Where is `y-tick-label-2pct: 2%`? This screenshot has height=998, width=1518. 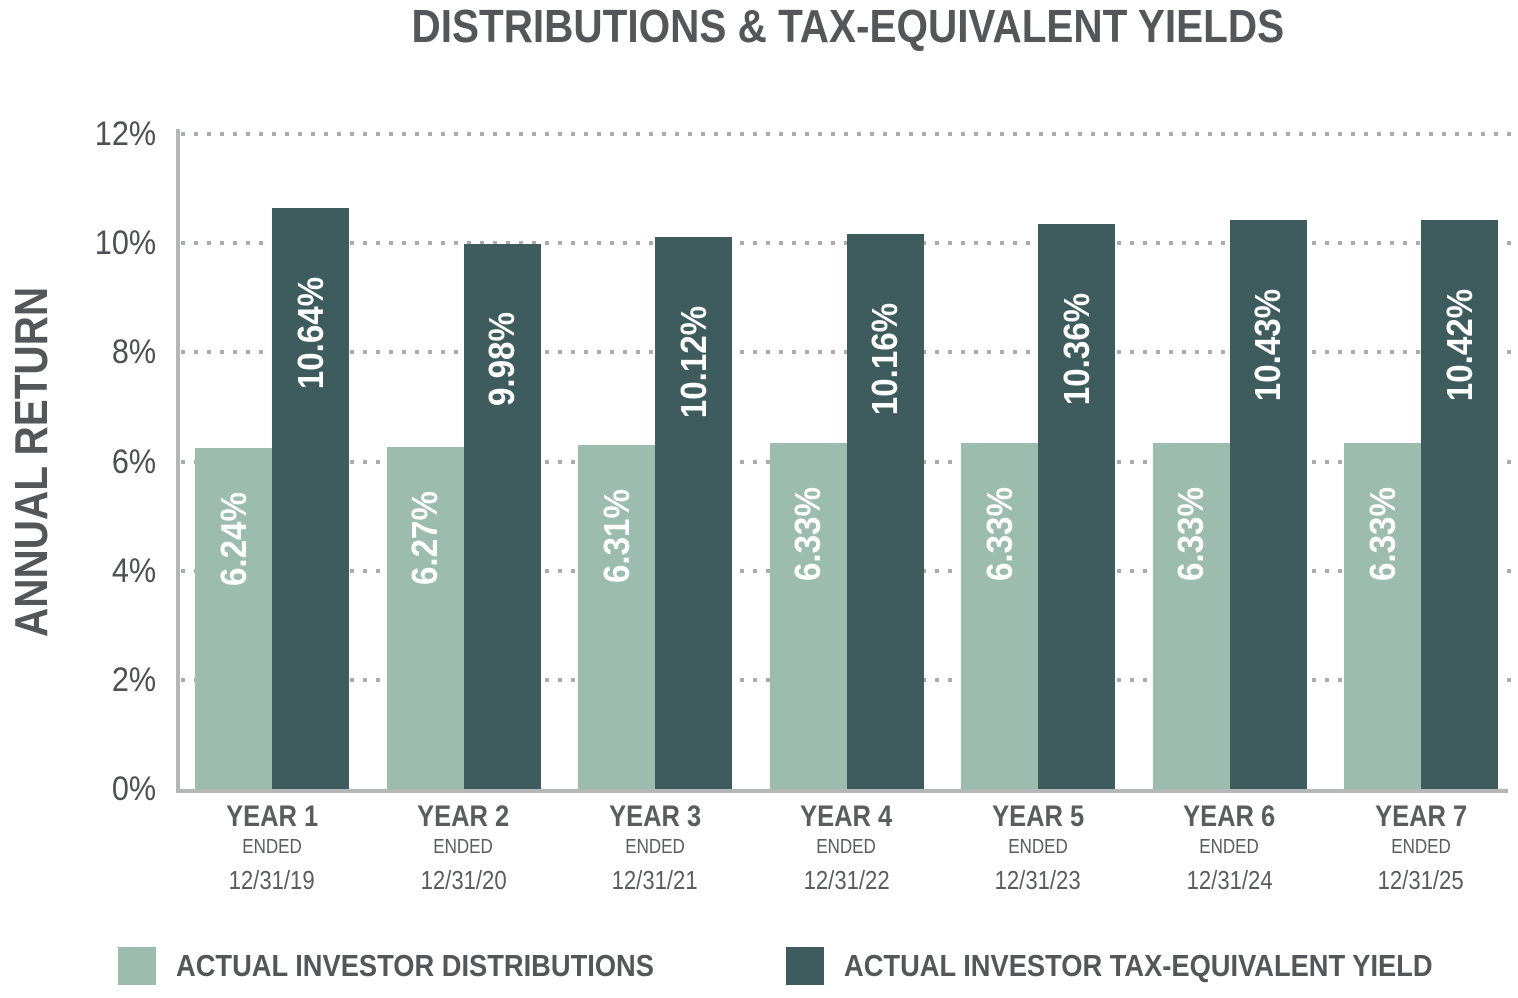
y-tick-label-2pct: 2% is located at coordinates (78, 680).